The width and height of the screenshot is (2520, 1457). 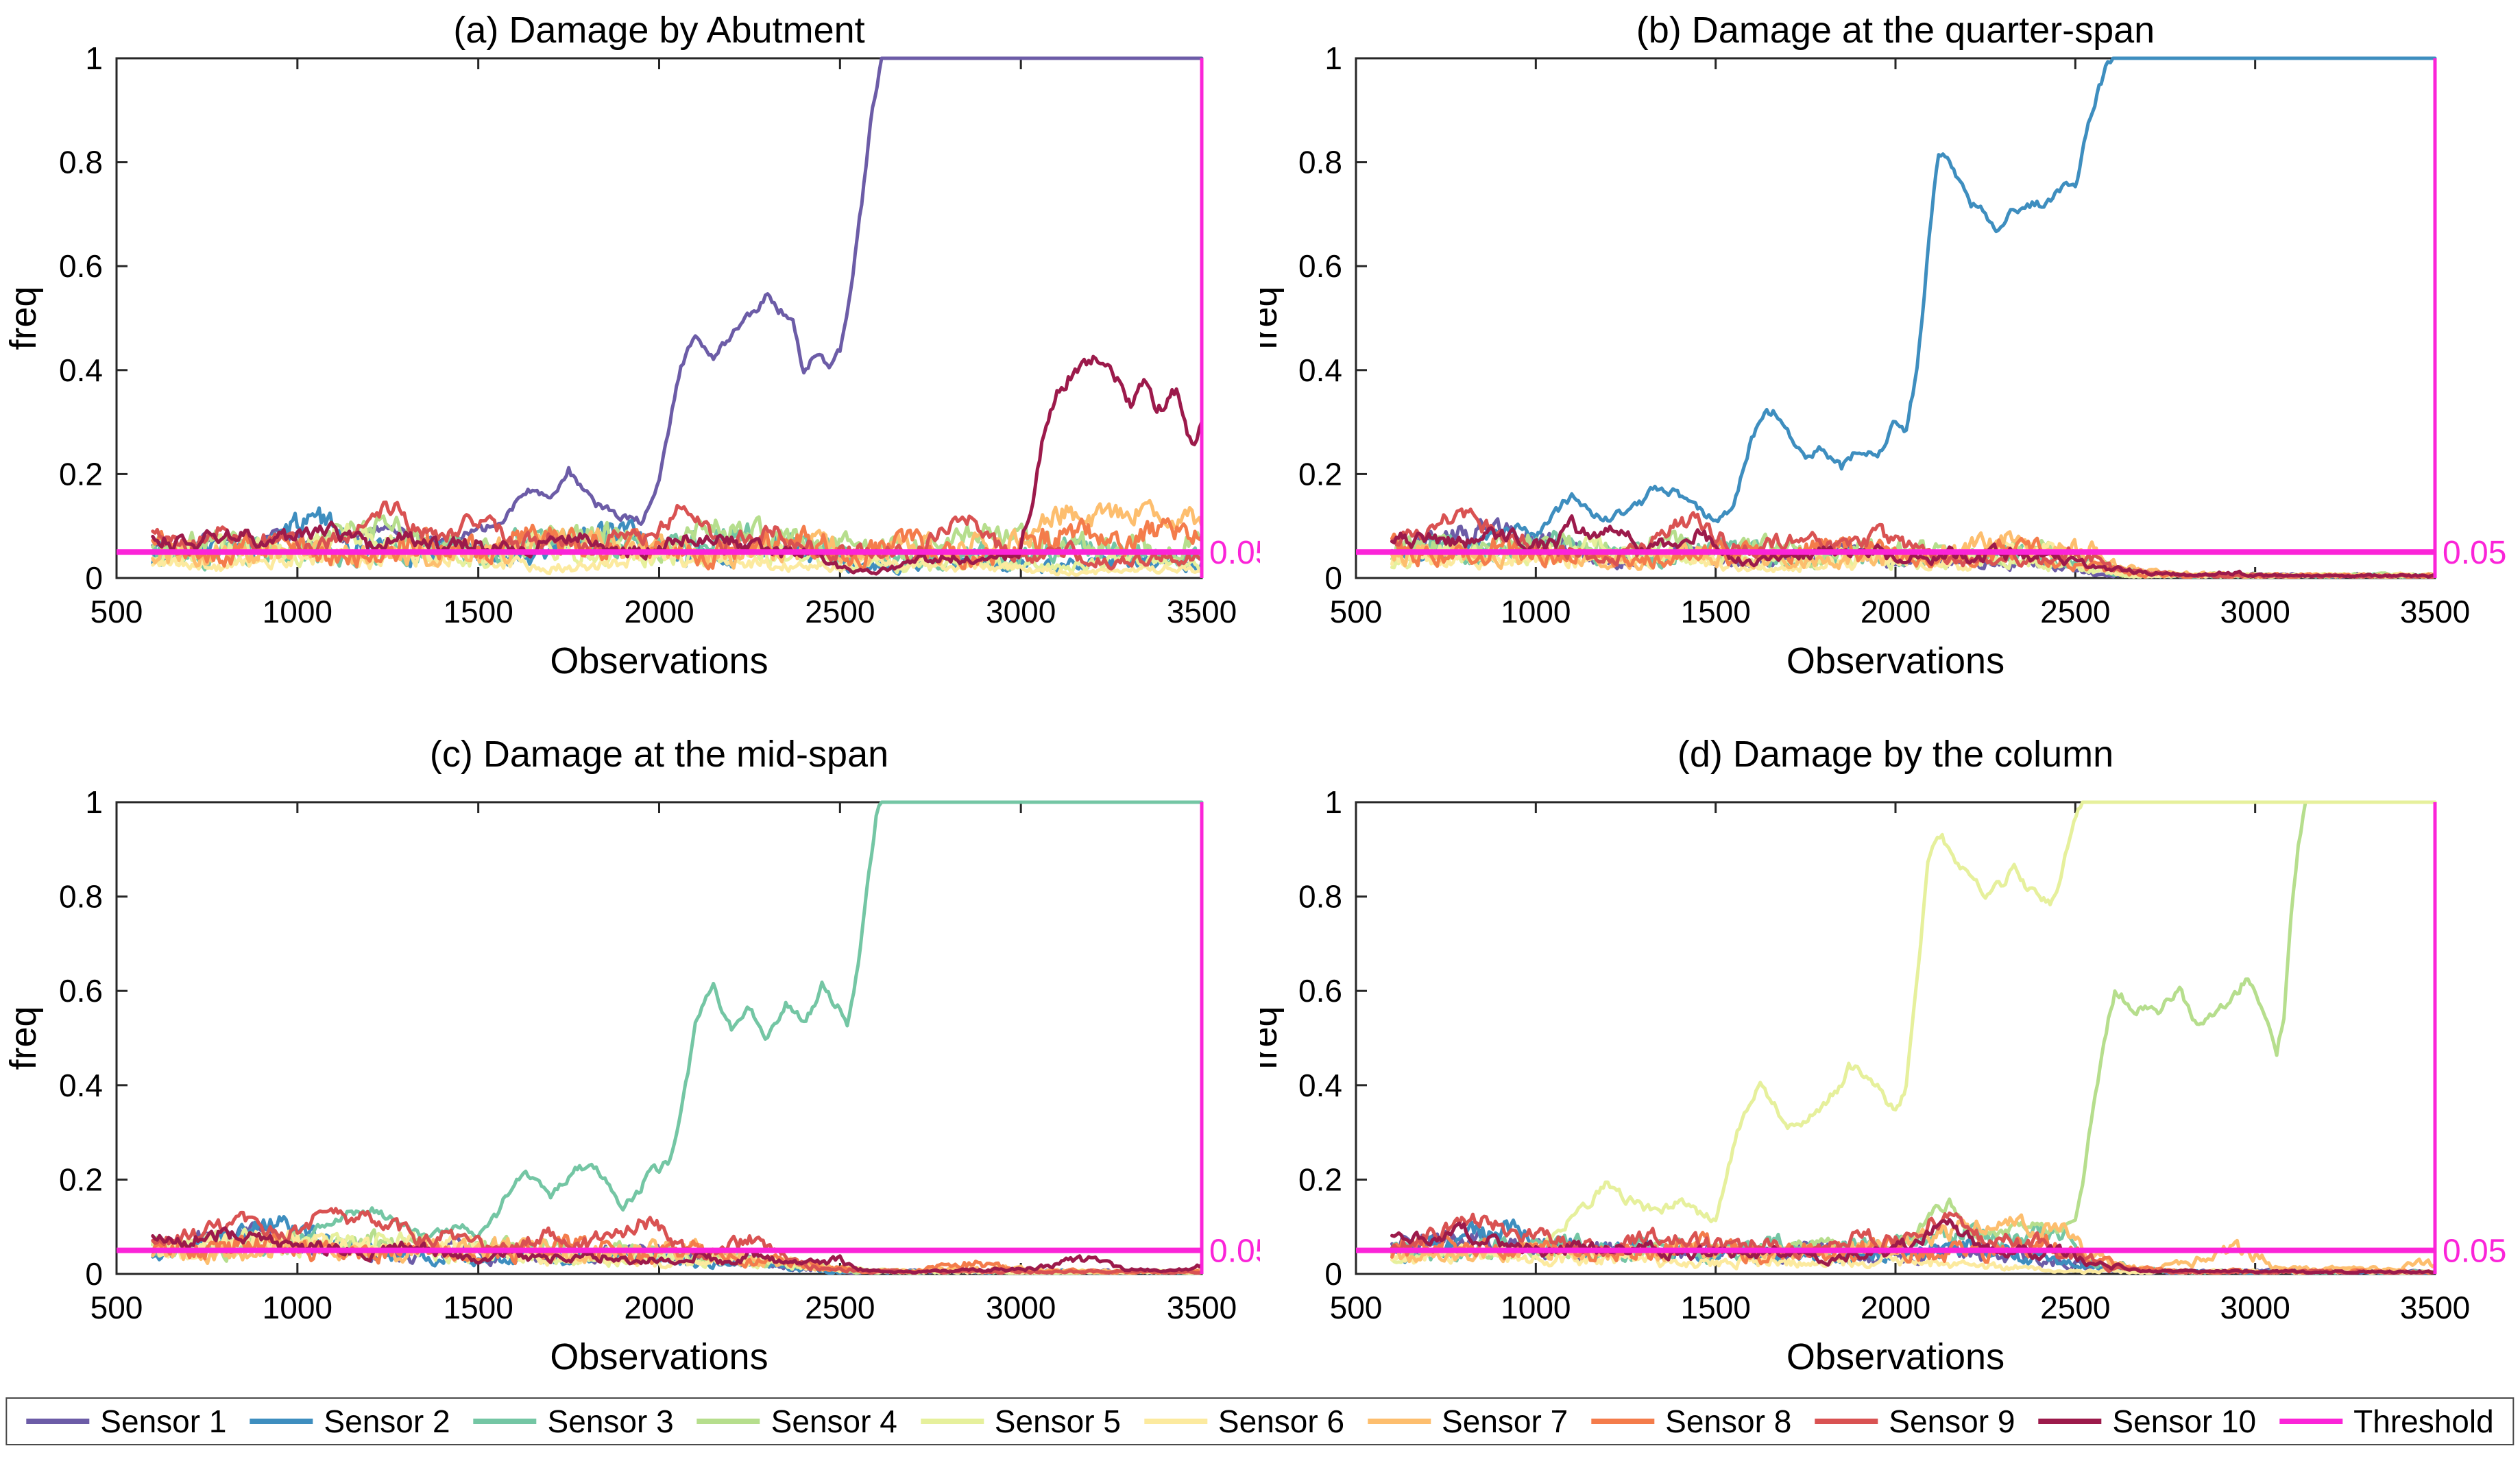 I want to click on panel-b-title: (b) Damage at the quarter-span, so click(x=1895, y=30).